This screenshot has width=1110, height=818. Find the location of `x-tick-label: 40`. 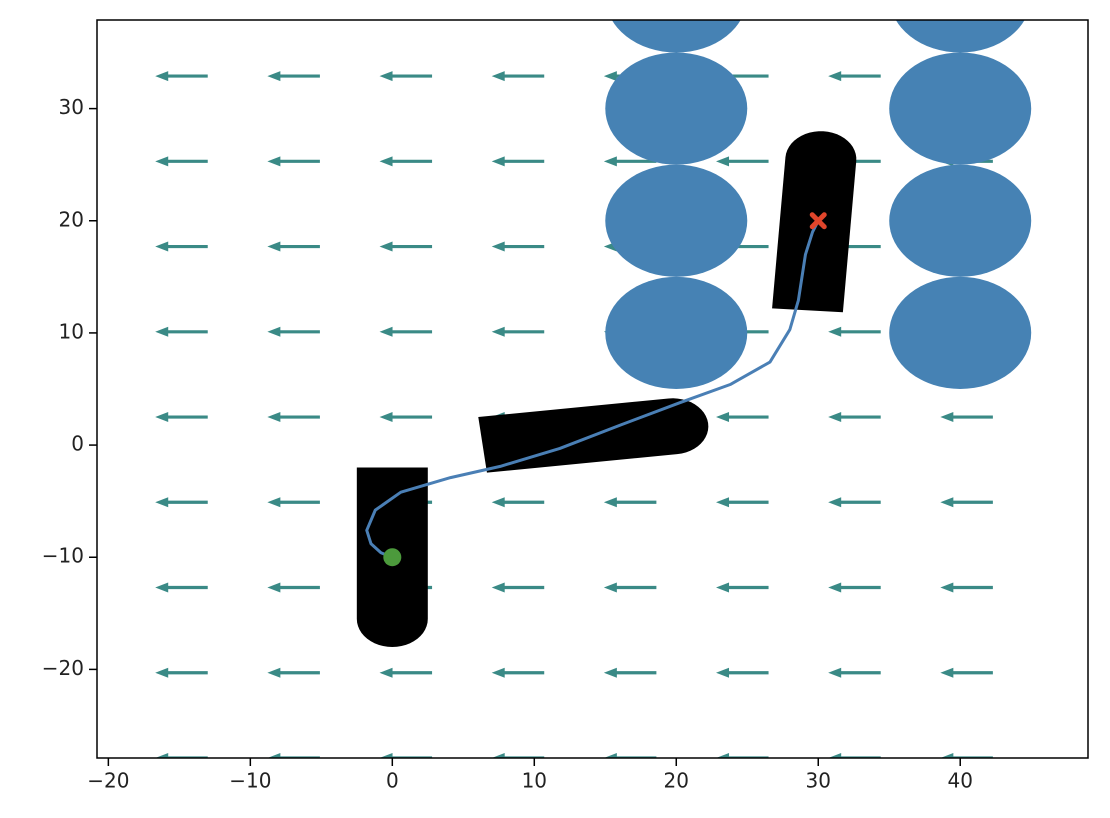

x-tick-label: 40 is located at coordinates (959, 781).